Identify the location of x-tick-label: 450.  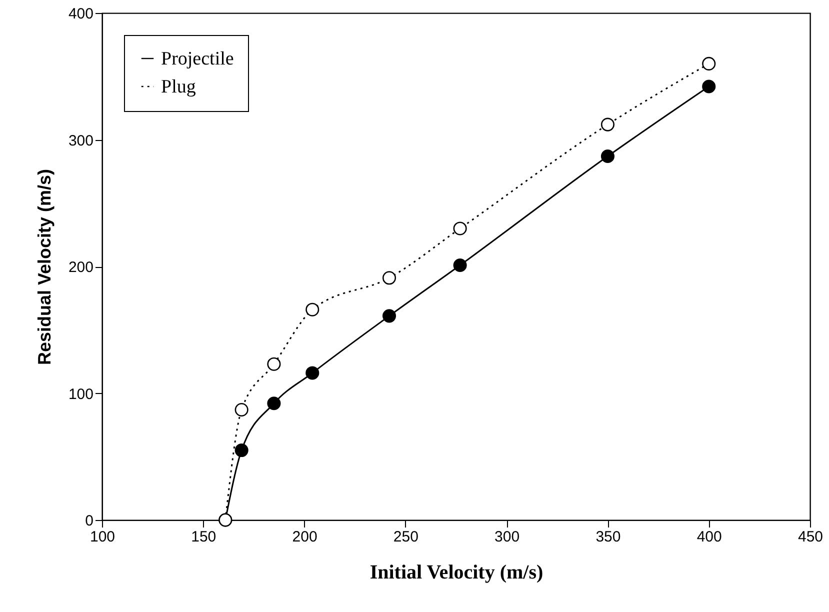
(811, 537).